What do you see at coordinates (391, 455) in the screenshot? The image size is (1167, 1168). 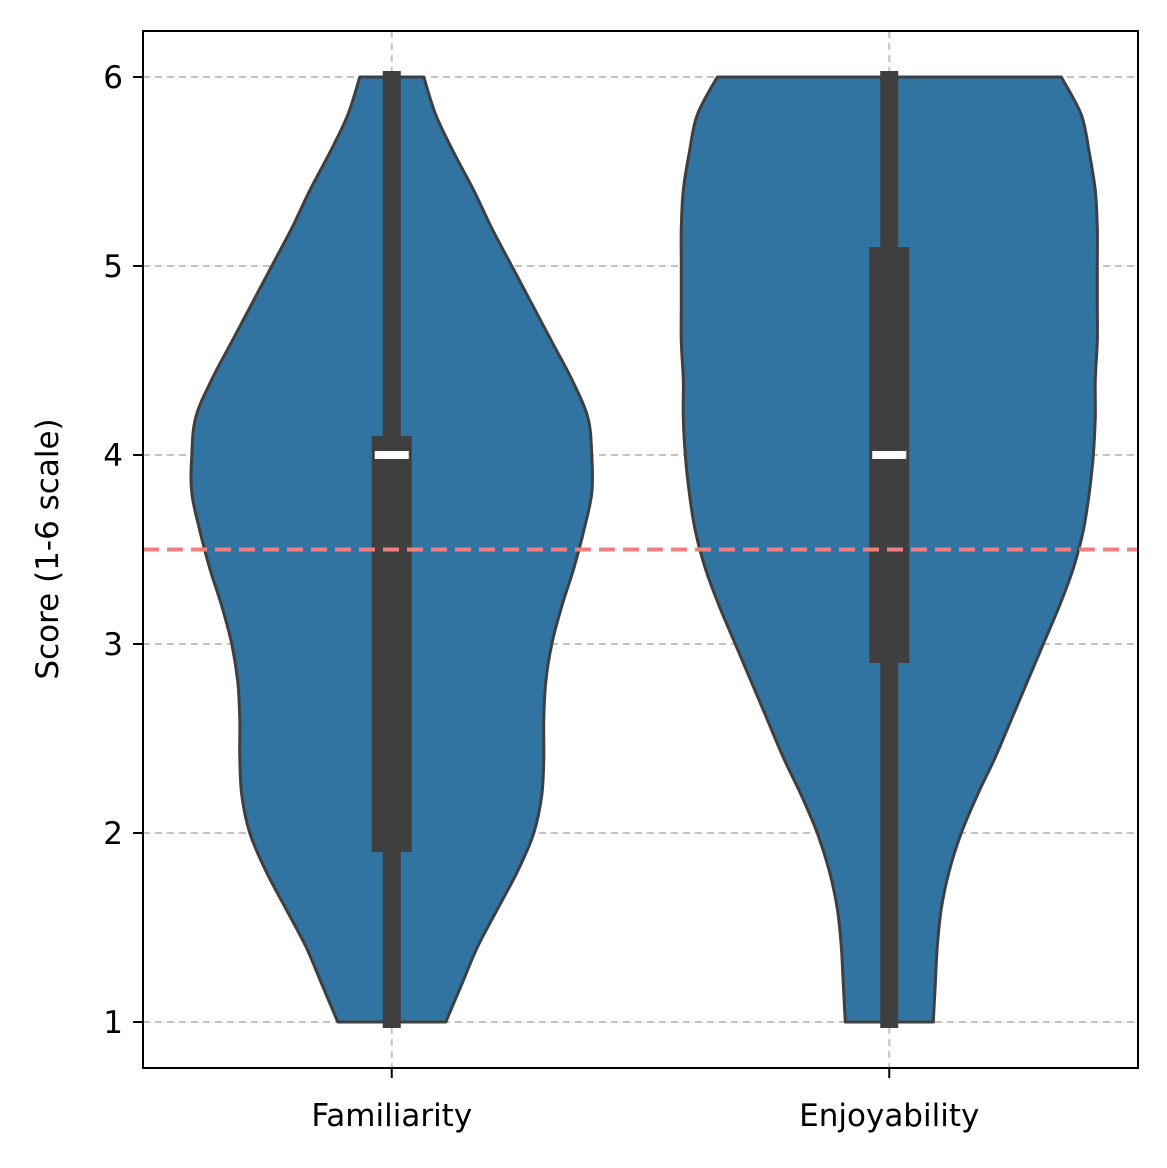 I see `median-marker-familiarity` at bounding box center [391, 455].